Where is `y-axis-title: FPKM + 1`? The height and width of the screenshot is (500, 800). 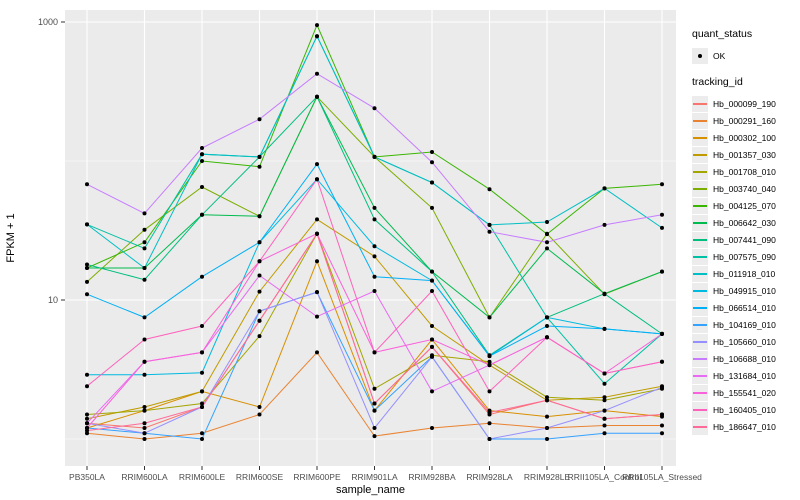 y-axis-title: FPKM + 1 is located at coordinates (11, 237).